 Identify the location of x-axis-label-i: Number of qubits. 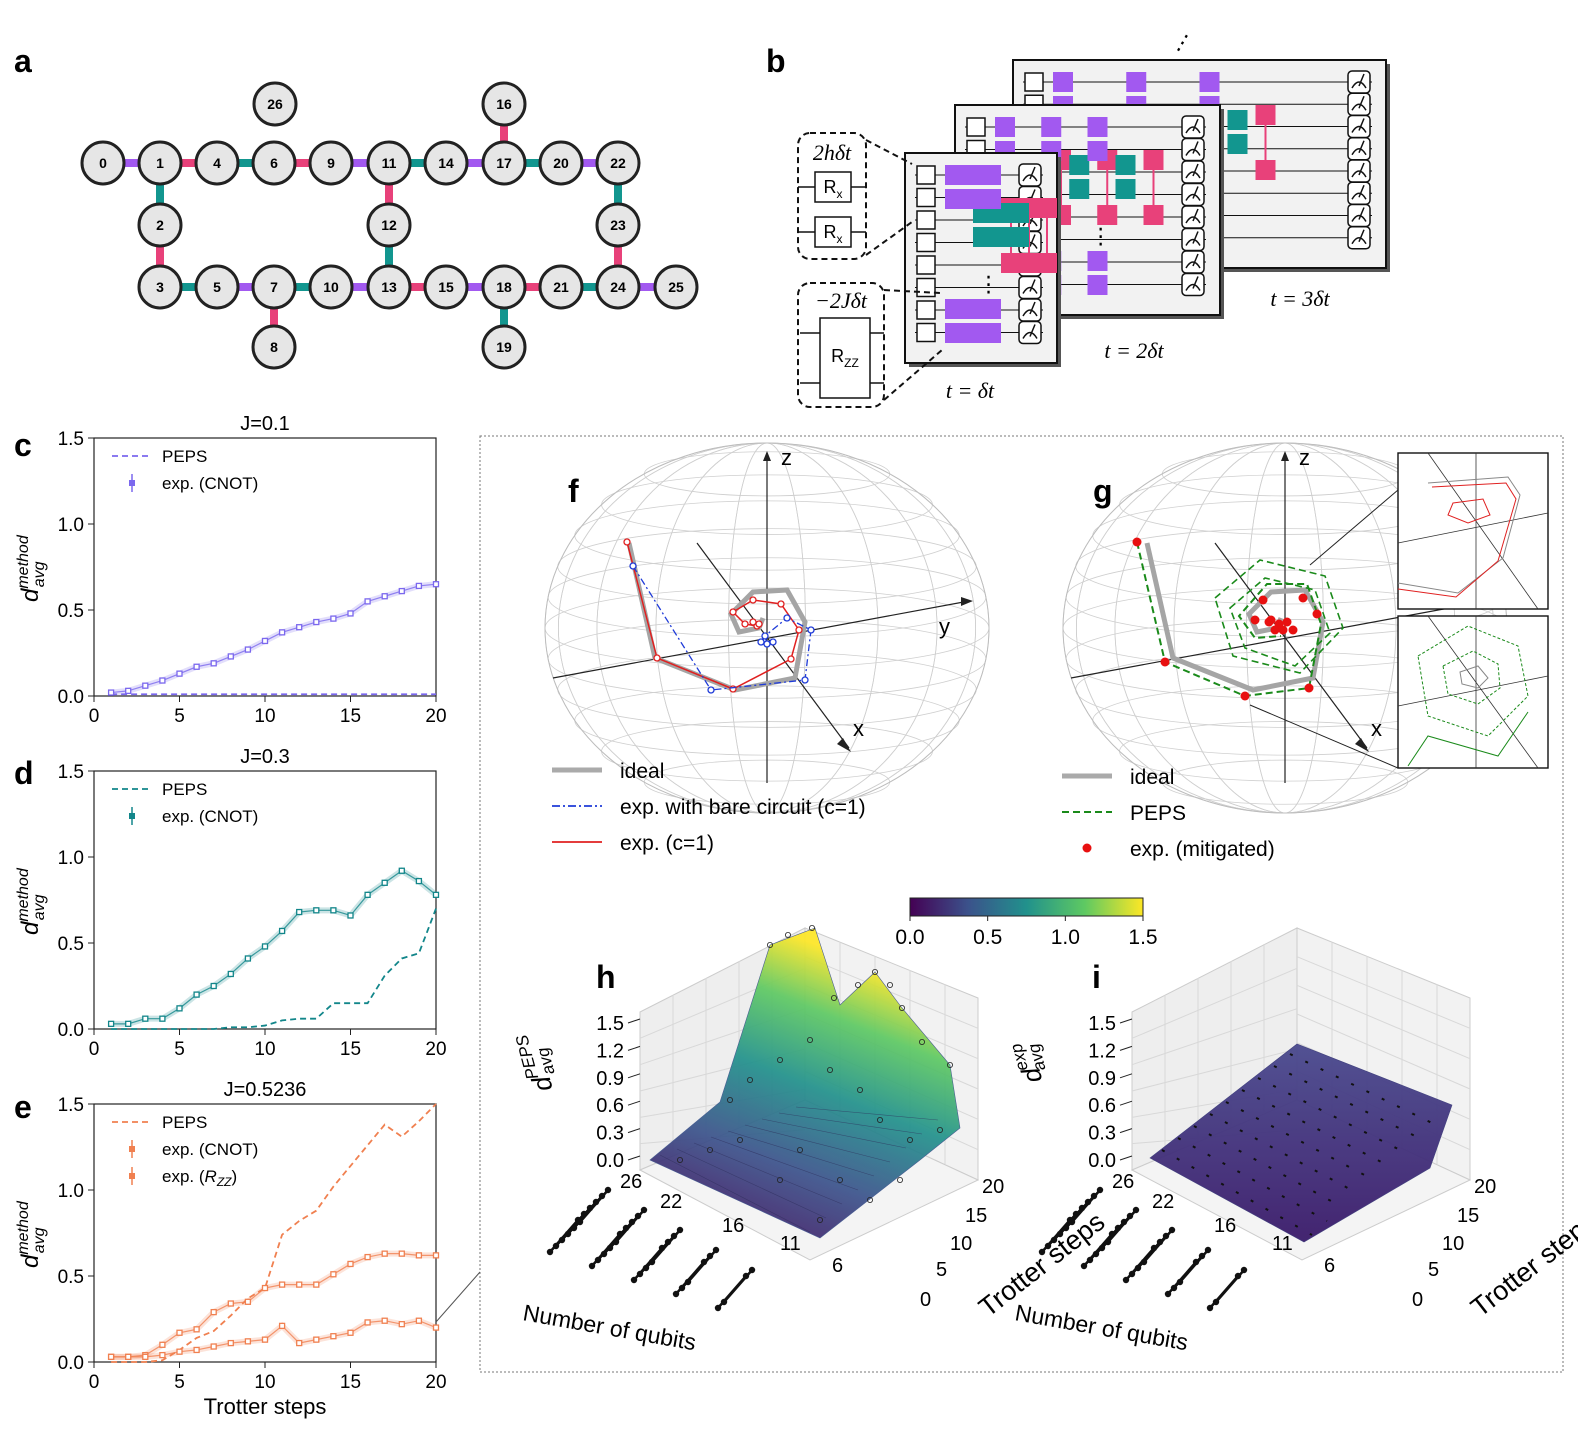
(1101, 1327).